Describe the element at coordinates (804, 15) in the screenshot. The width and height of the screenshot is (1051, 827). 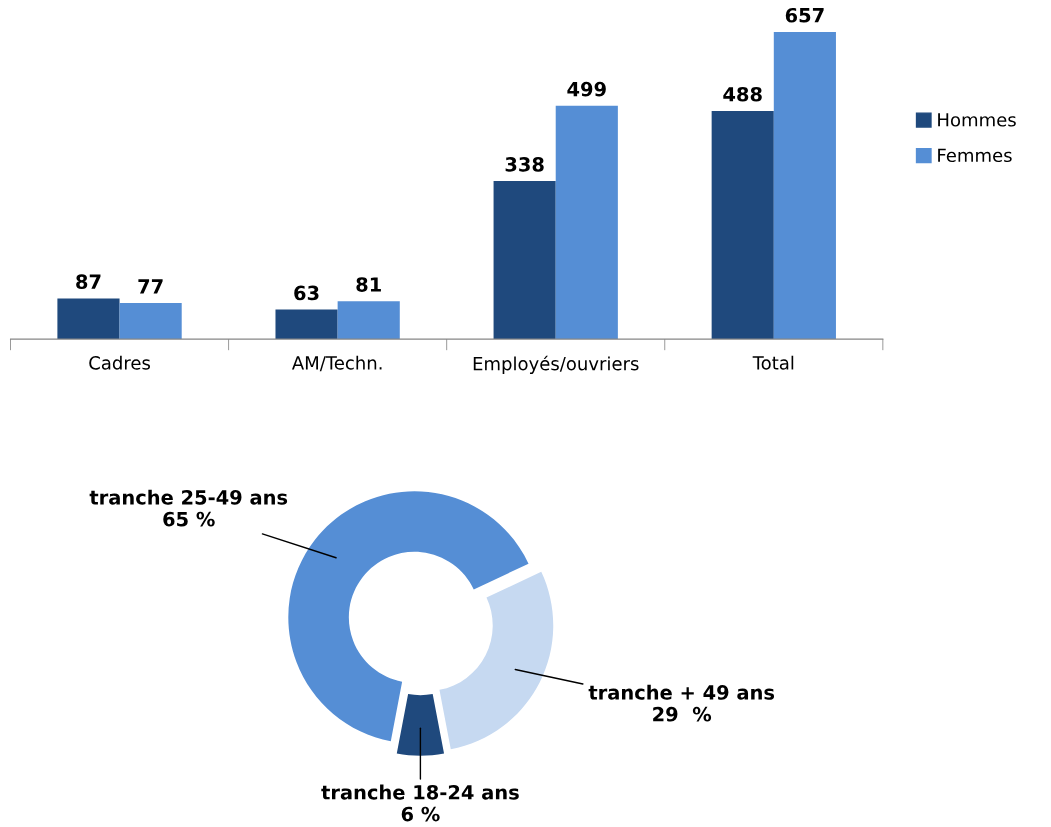
I see `data-label: 657` at that location.